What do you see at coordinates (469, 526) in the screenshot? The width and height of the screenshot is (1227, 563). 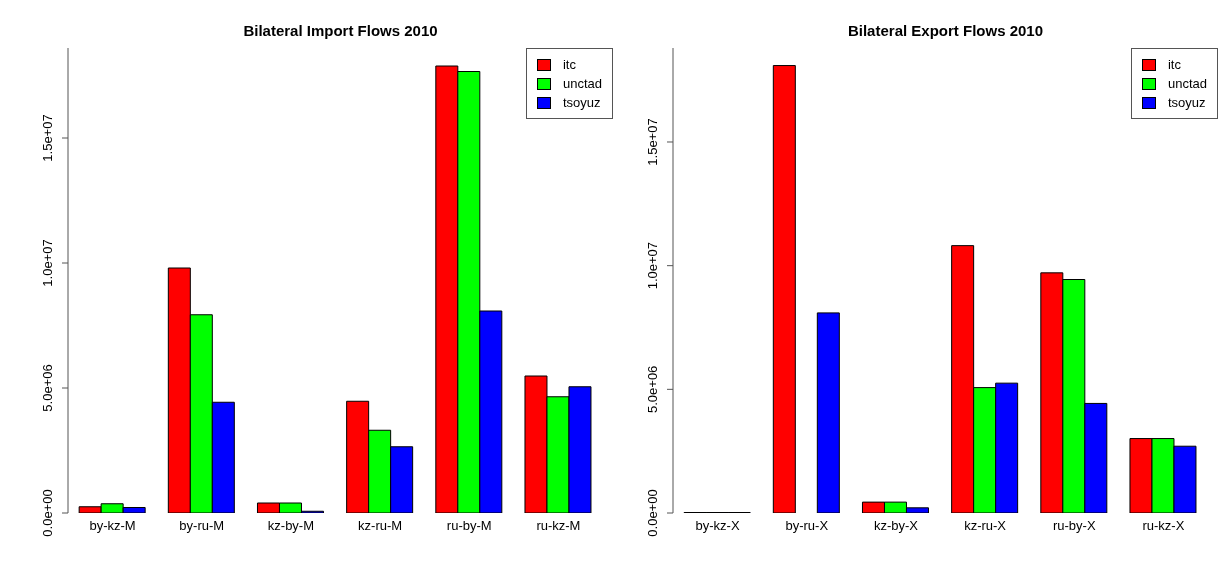 I see `x-tick-label: ru-by-M` at bounding box center [469, 526].